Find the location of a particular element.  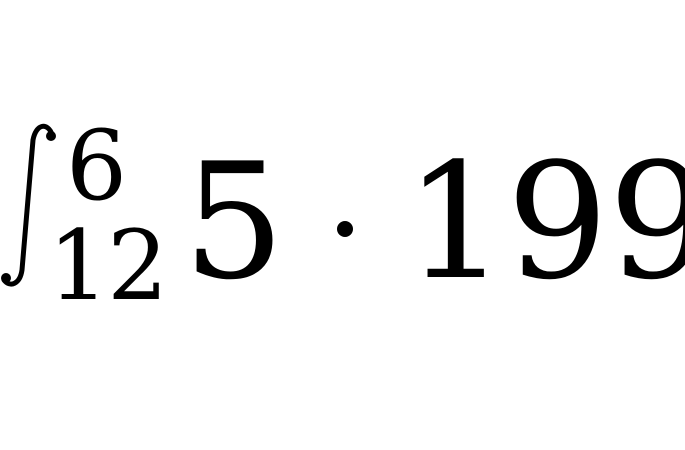

multiplication-dot-icon is located at coordinates (344, 229).